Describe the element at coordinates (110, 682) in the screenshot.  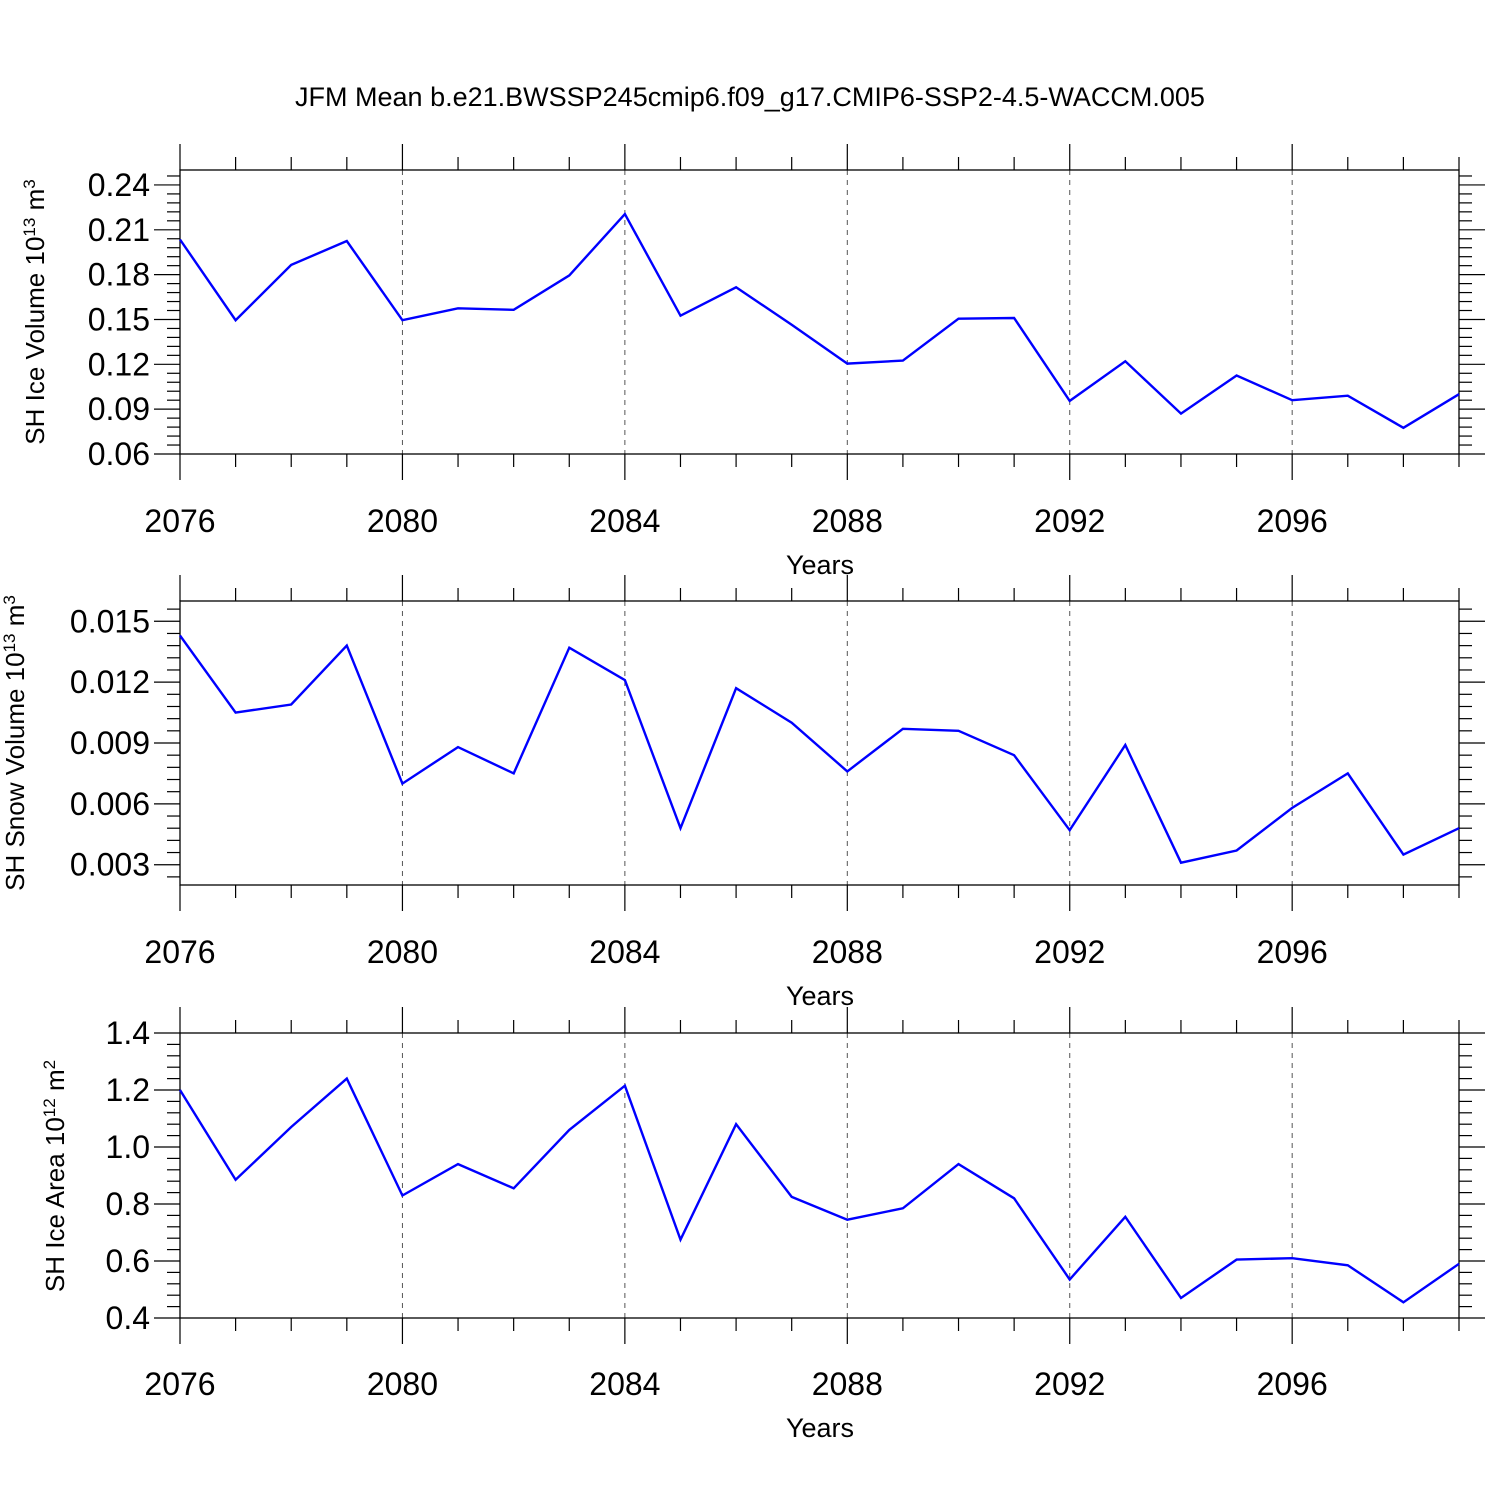
I see `snow-volume-y-tick-label: 0.012` at that location.